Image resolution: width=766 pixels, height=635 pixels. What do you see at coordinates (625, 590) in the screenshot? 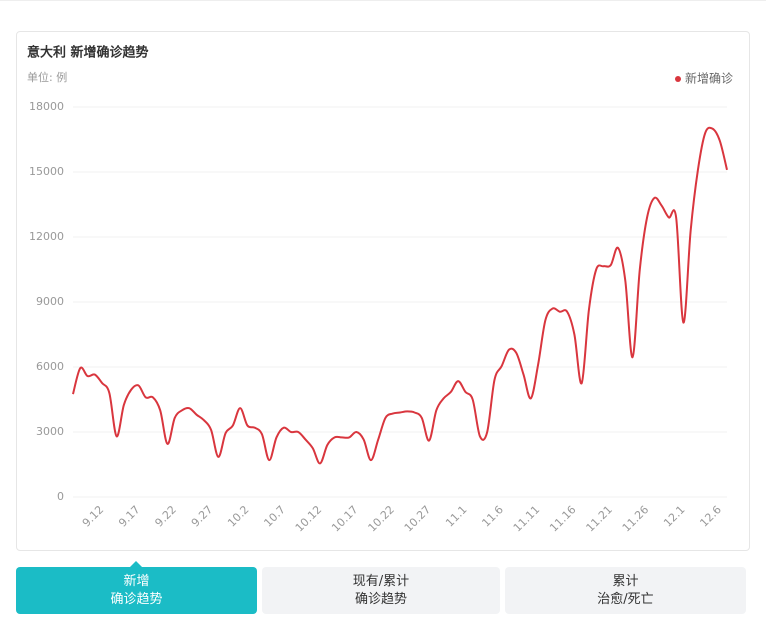
I see `tab: 累计治愈/死亡` at bounding box center [625, 590].